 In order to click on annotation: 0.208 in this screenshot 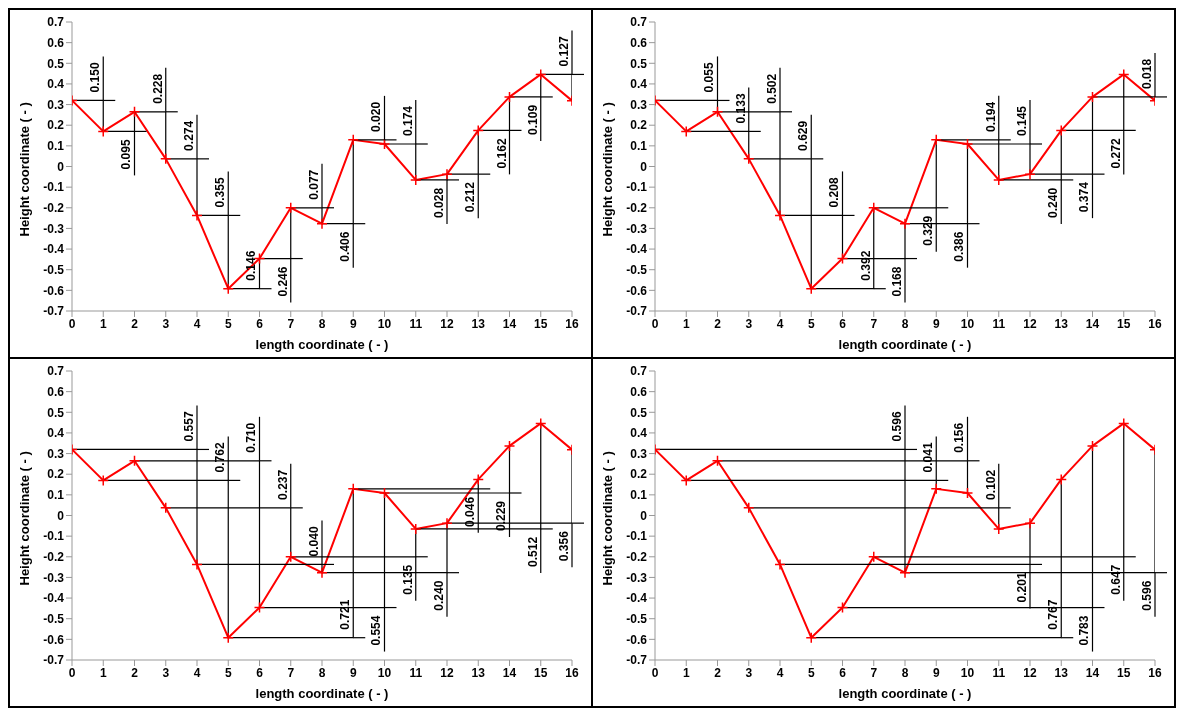, I will do `click(834, 192)`.